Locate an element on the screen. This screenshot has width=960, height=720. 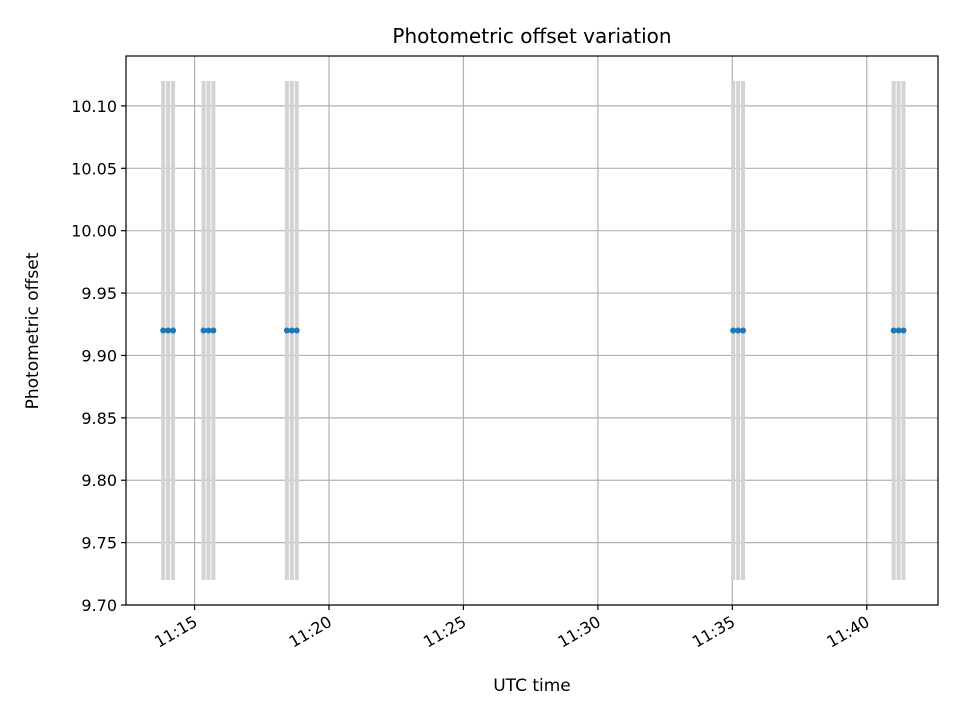
y-tick-label: 9.90 is located at coordinates (99, 355).